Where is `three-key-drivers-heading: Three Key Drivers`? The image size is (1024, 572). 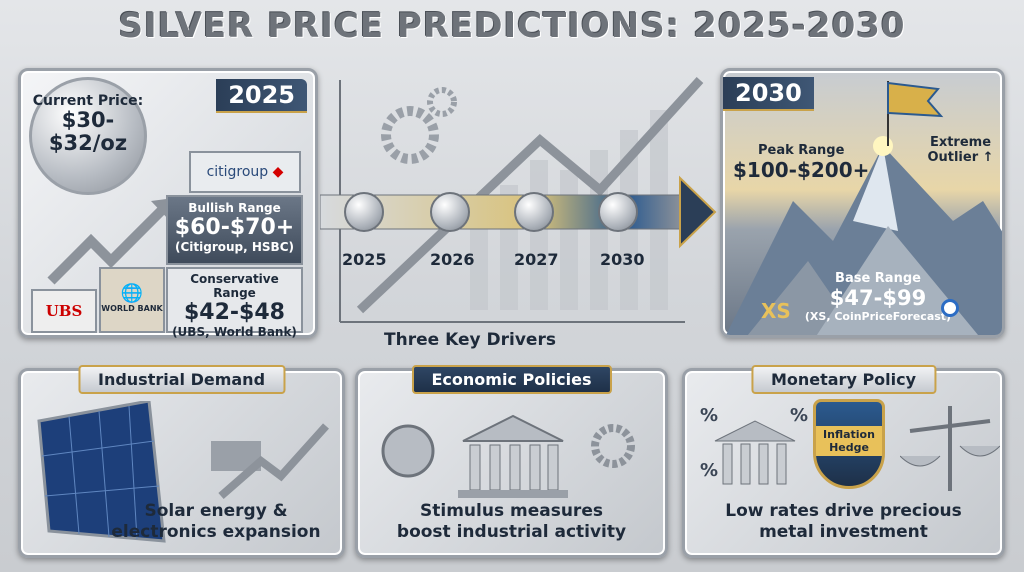
three-key-drivers-heading: Three Key Drivers is located at coordinates (470, 340).